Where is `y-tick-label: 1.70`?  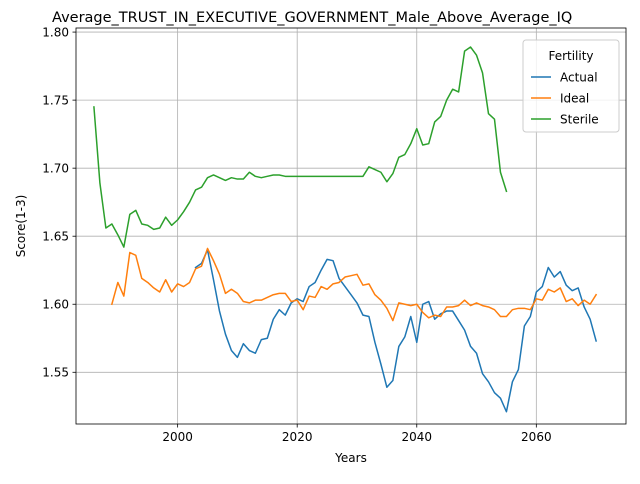
y-tick-label: 1.70 is located at coordinates (55, 168).